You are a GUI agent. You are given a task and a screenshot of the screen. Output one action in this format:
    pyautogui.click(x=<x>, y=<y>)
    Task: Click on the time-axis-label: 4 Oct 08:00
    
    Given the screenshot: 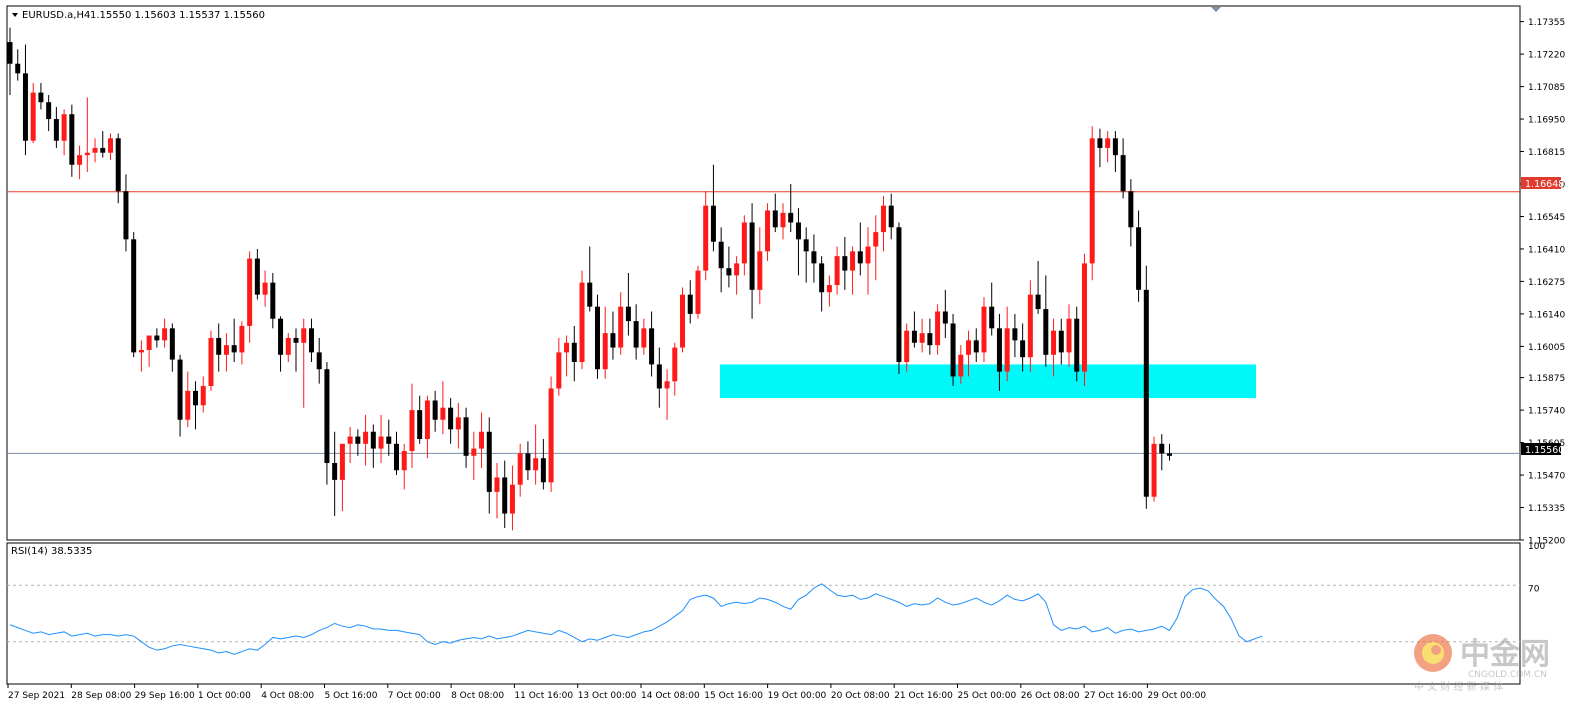 What is the action you would take?
    pyautogui.click(x=287, y=696)
    